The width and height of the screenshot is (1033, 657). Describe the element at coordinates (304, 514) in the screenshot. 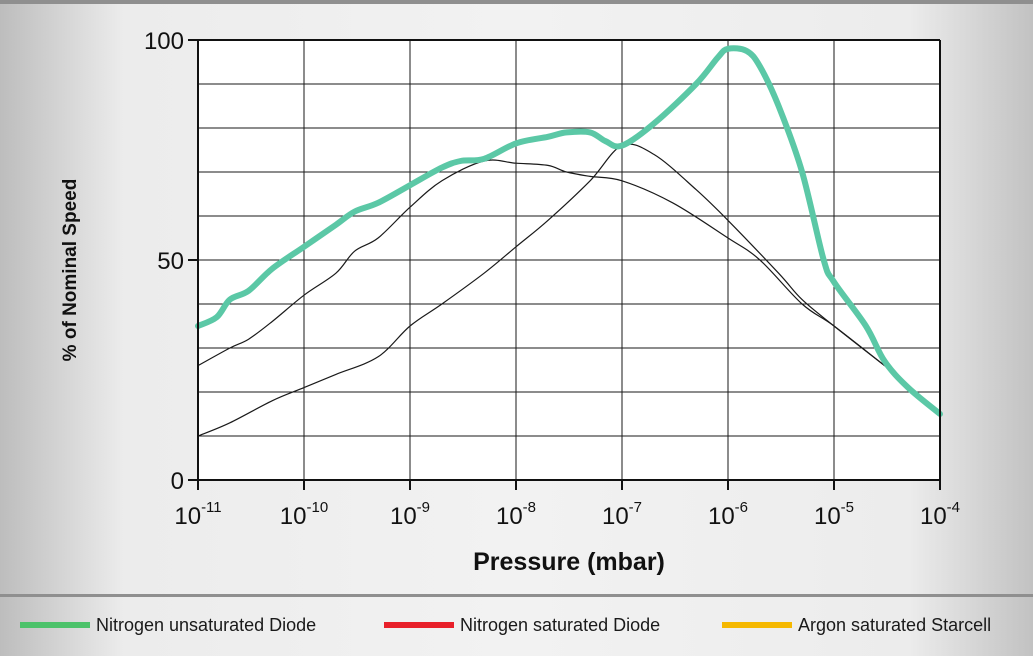

I see `x-tick-label: 10⁻¹⁰` at that location.